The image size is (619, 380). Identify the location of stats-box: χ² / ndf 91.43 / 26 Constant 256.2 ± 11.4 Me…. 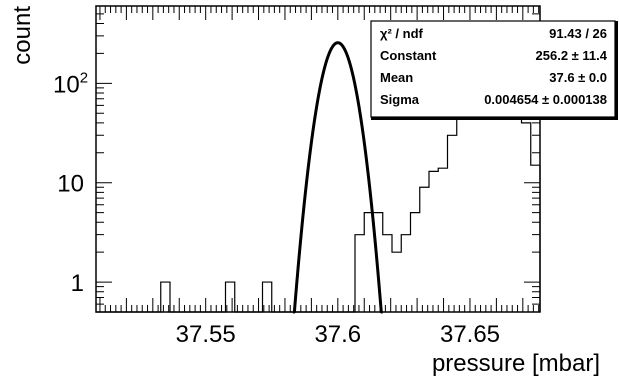
(494, 70).